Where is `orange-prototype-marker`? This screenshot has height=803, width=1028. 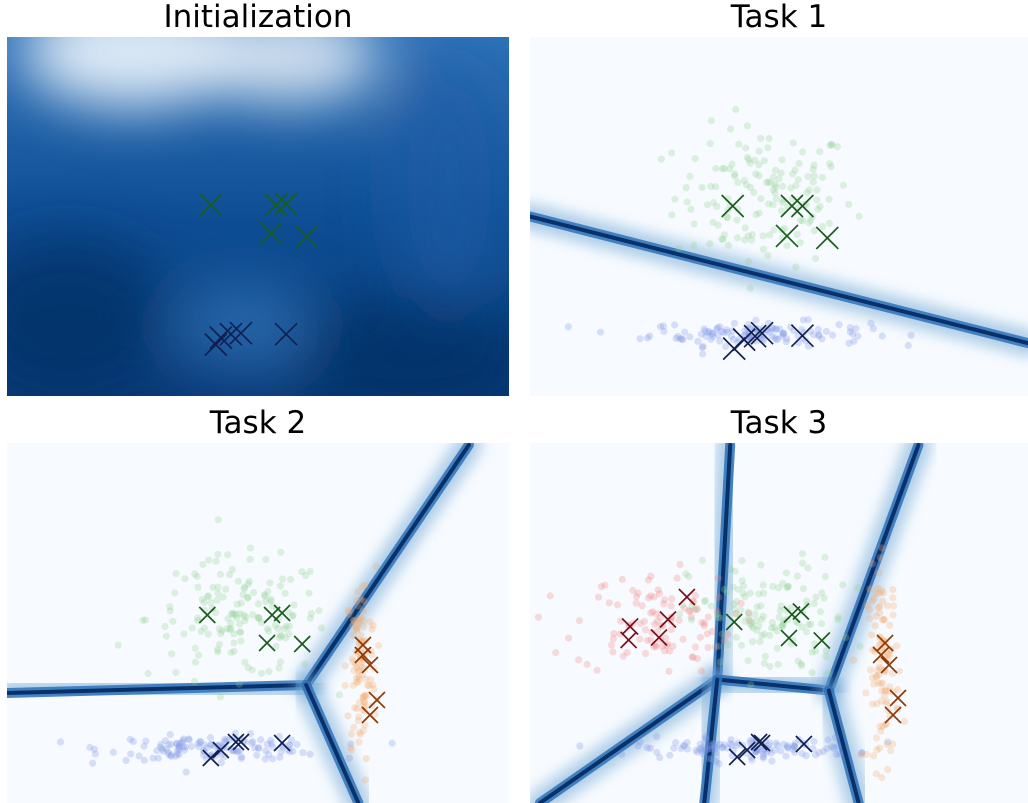 orange-prototype-marker is located at coordinates (377, 700).